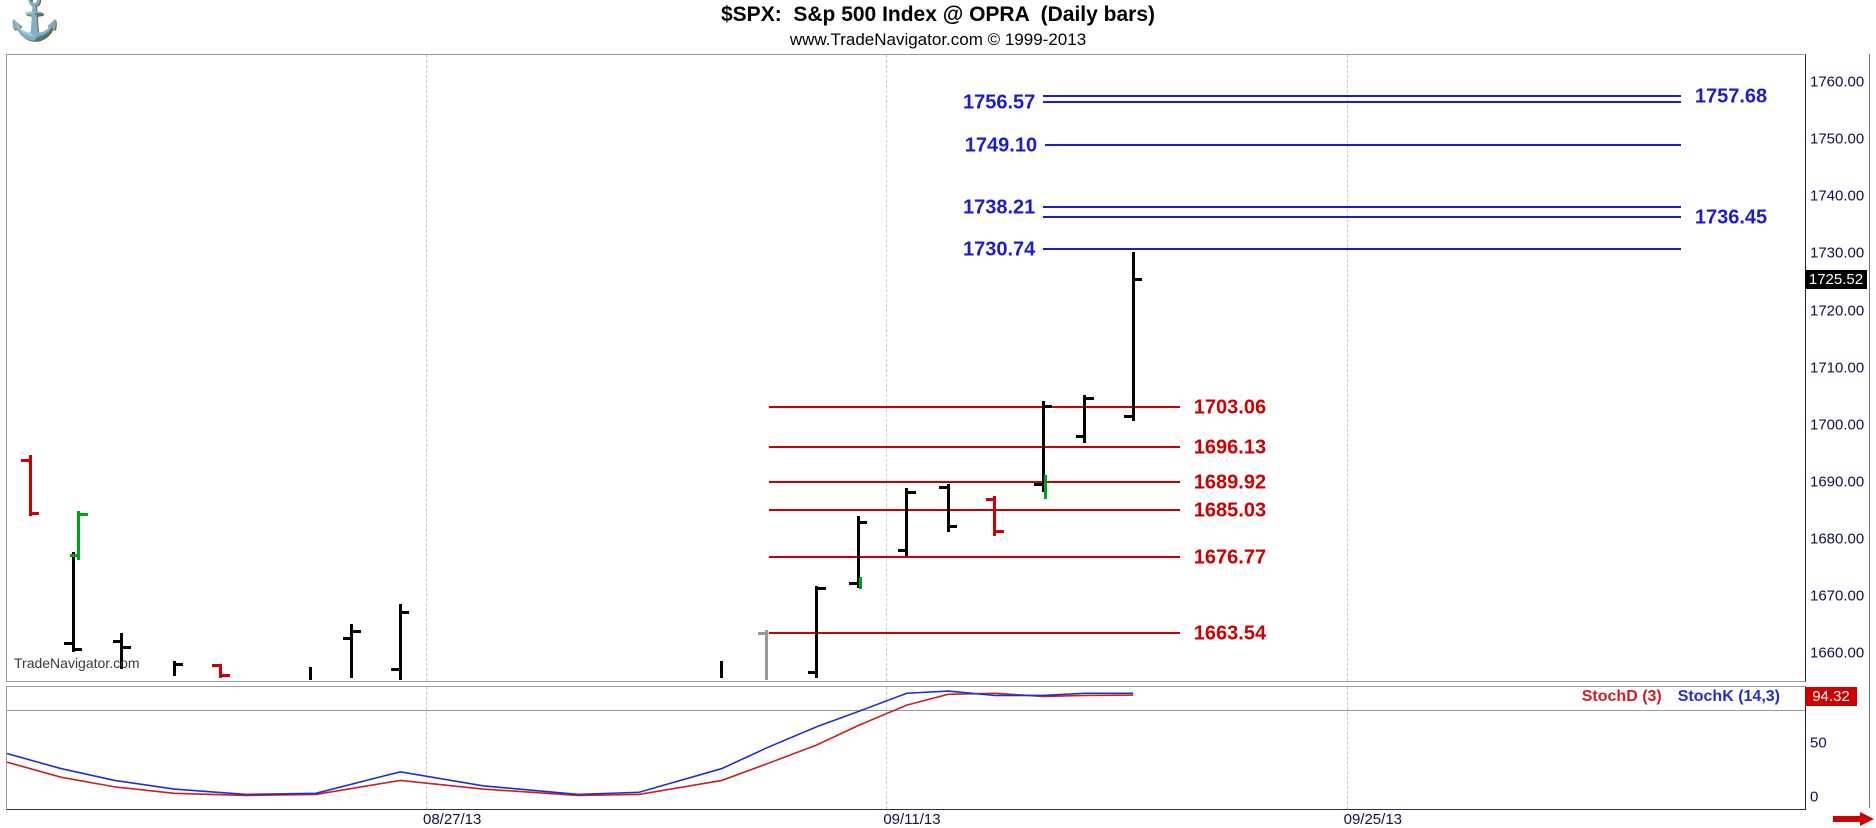  What do you see at coordinates (1230, 557) in the screenshot?
I see `price-level-label: 1676.77` at bounding box center [1230, 557].